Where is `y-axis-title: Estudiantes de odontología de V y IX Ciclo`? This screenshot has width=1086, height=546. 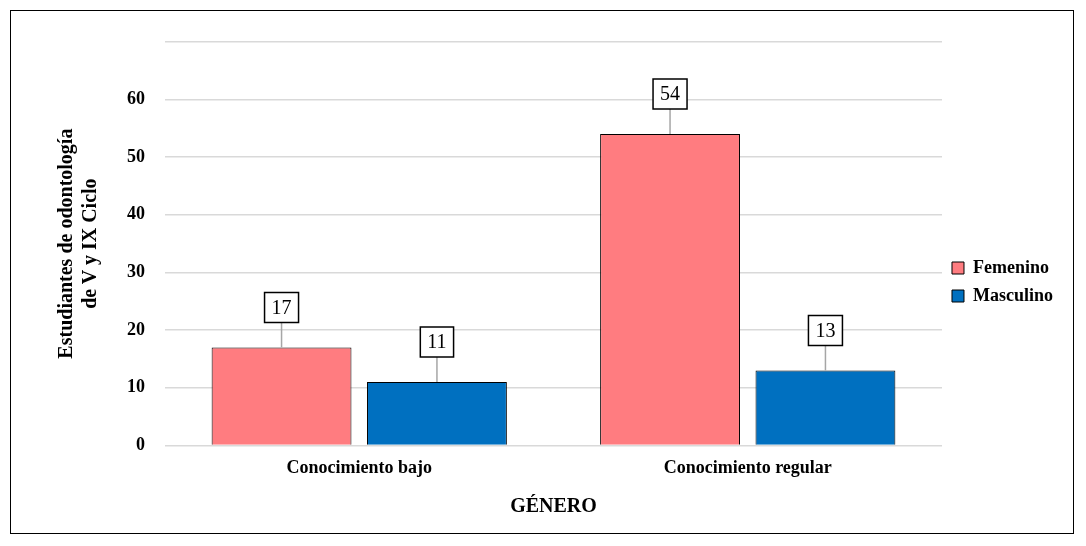
y-axis-title: Estudiantes de odontología de V y IX Ciclo is located at coordinates (78, 243).